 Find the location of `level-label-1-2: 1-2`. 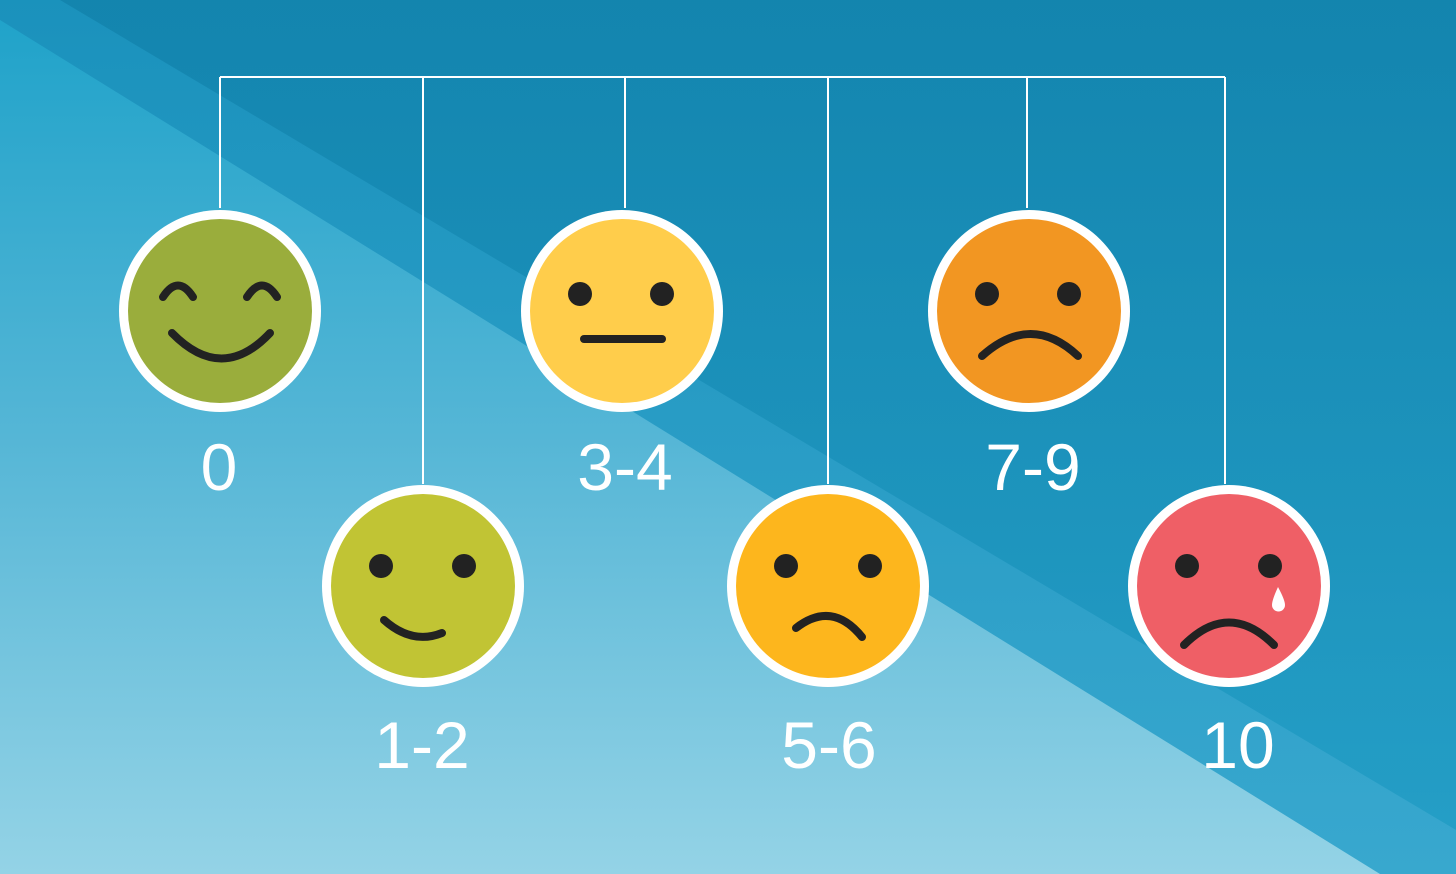

level-label-1-2: 1-2 is located at coordinates (422, 745).